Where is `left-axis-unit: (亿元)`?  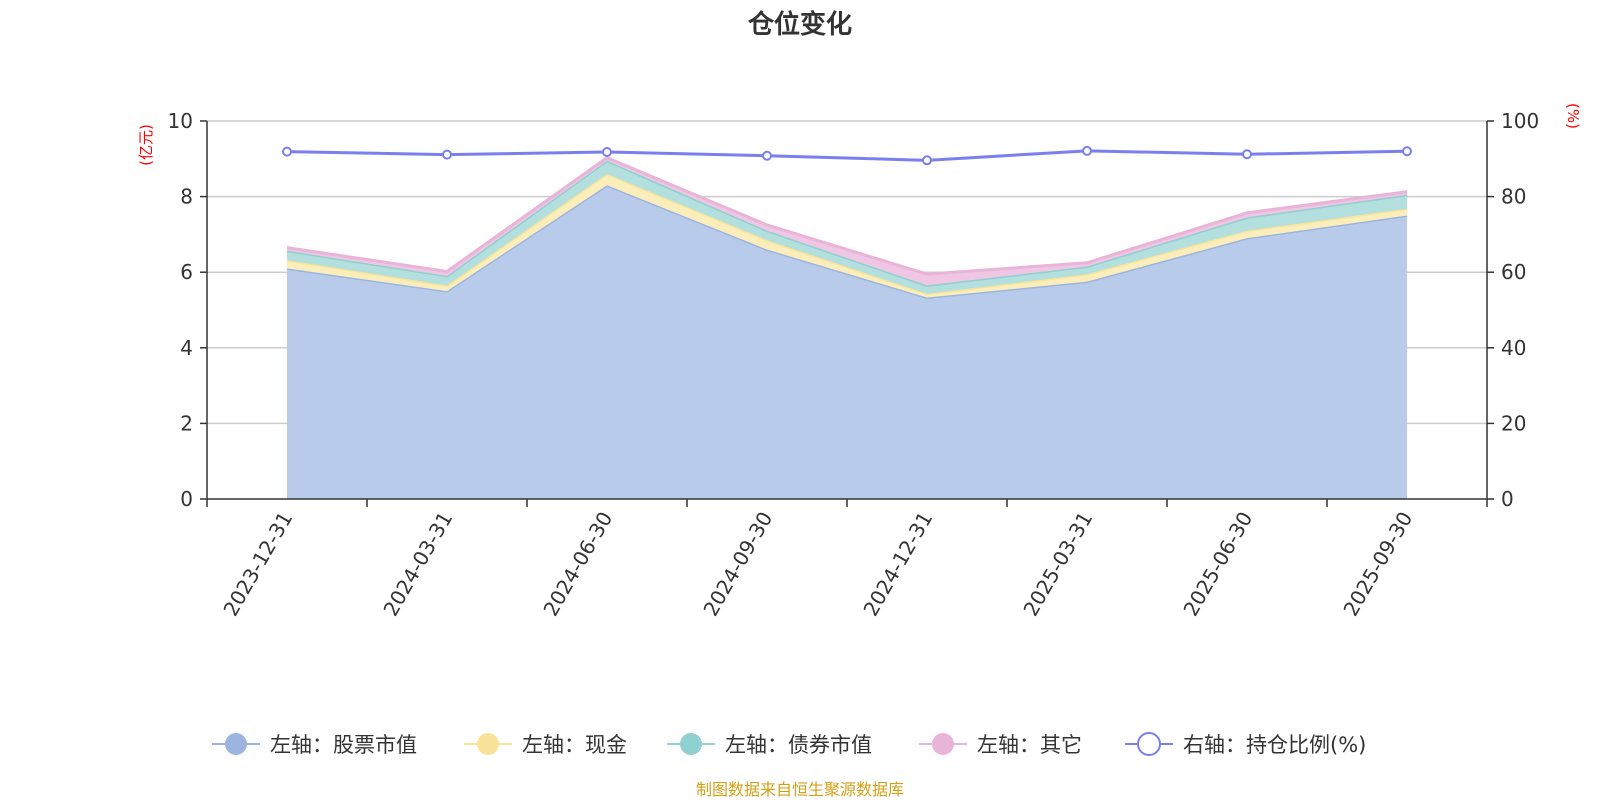 left-axis-unit: (亿元) is located at coordinates (146, 145).